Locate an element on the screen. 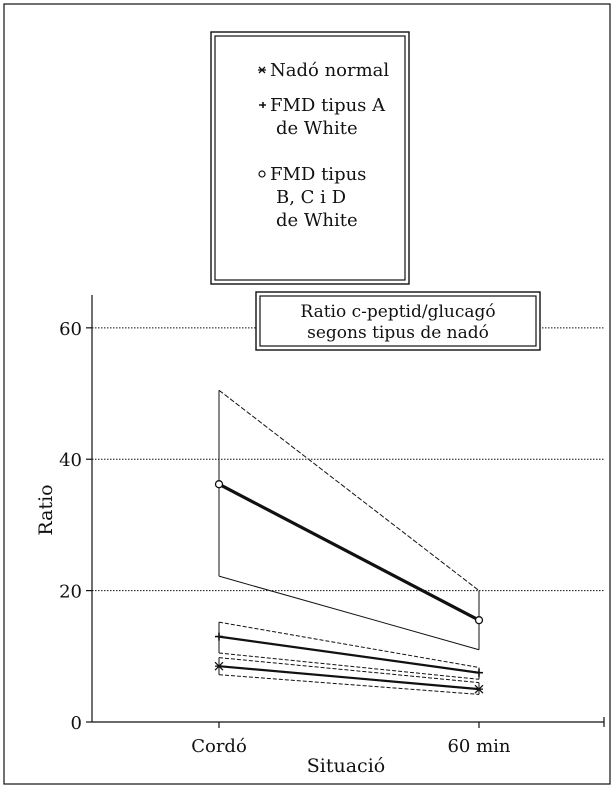  series-0-line is located at coordinates (349, 678).